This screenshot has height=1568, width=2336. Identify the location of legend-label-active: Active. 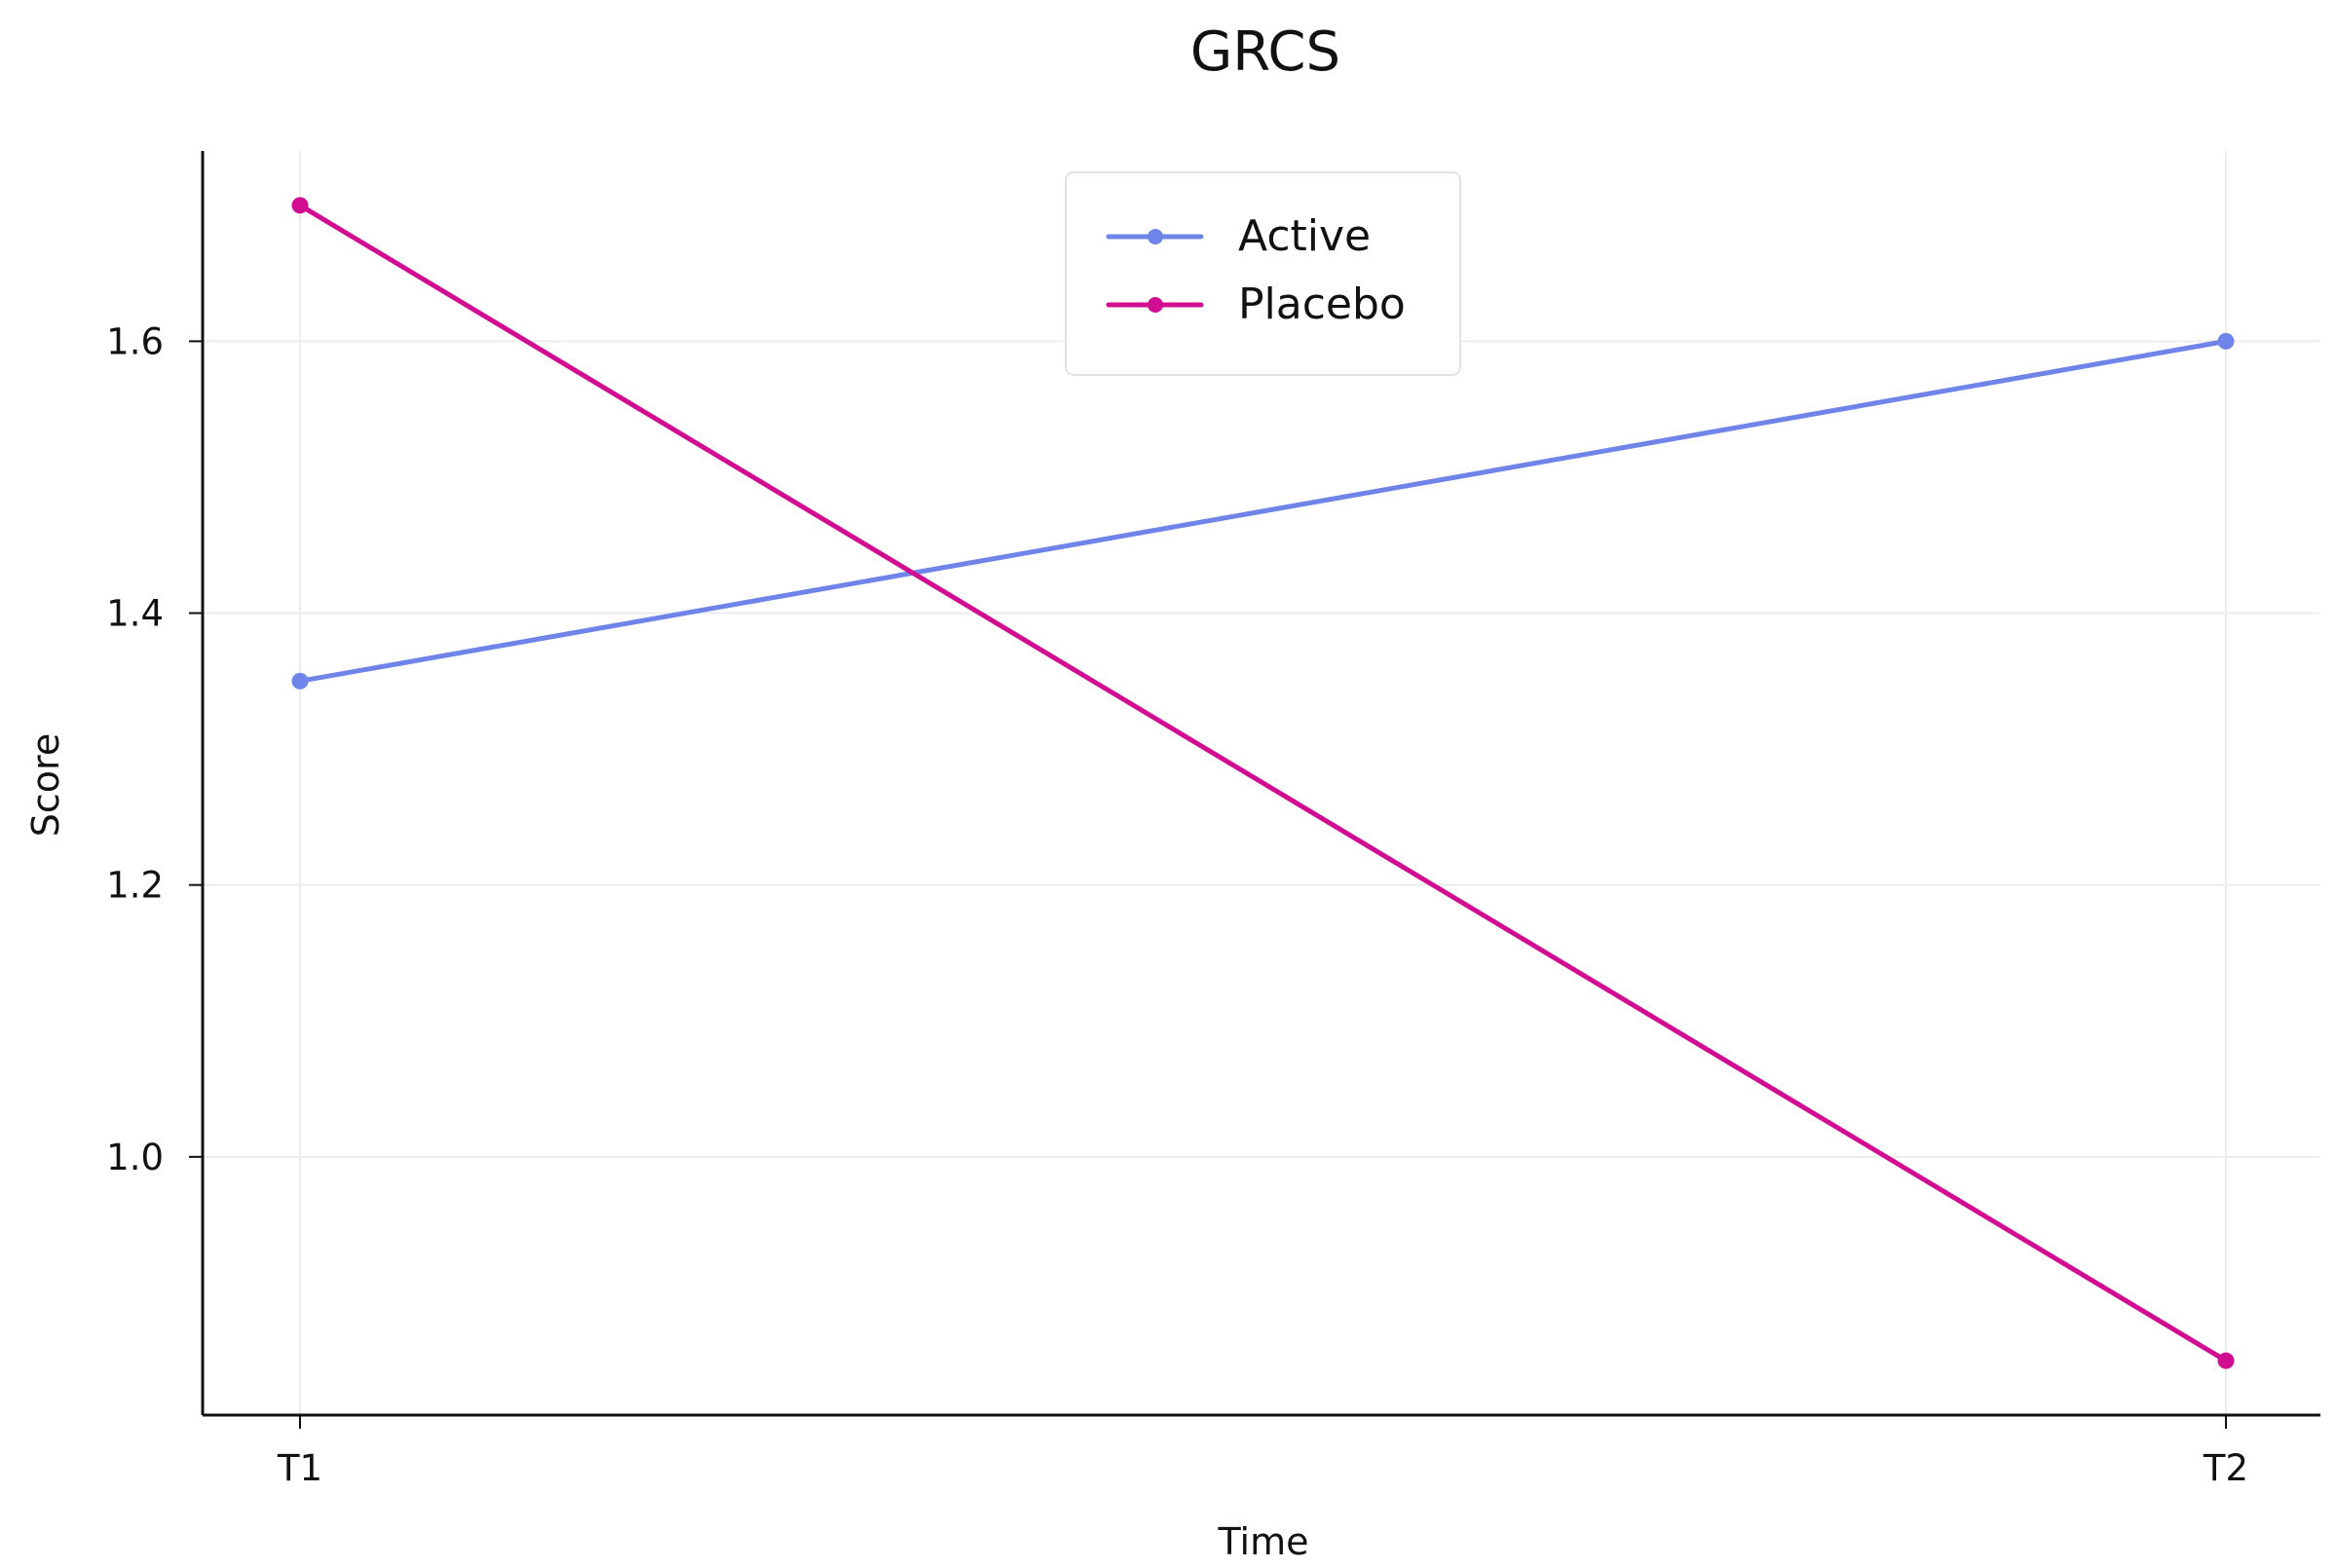
(1304, 236).